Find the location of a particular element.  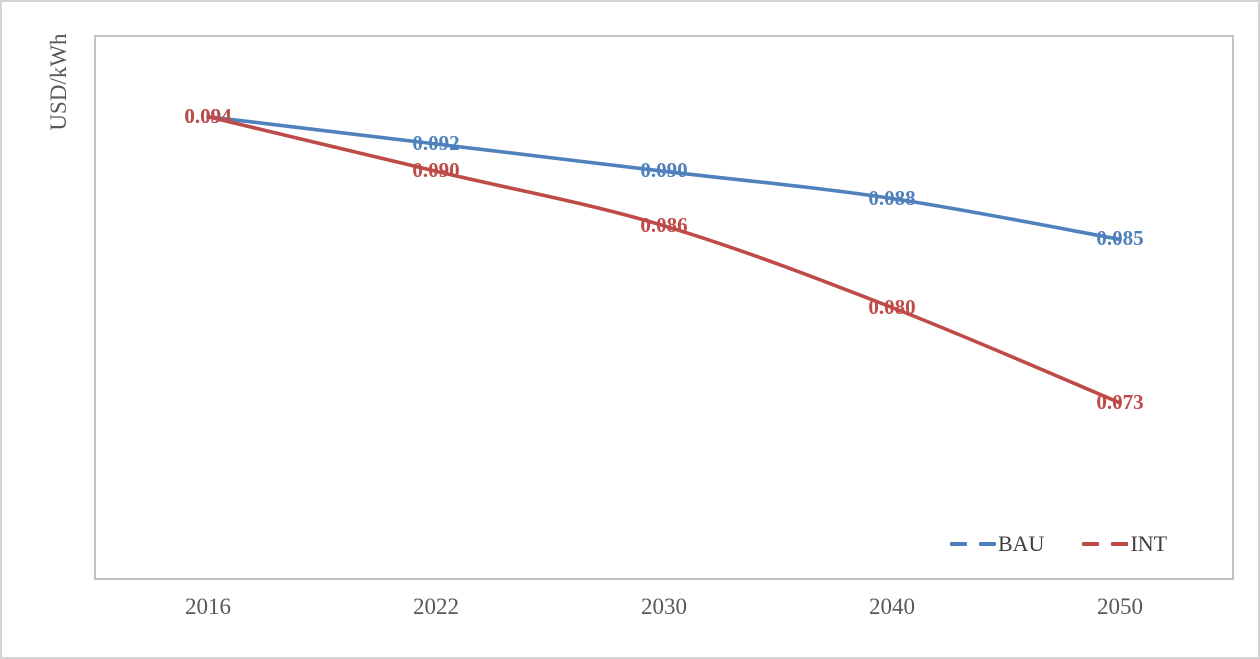

data-label-int-2030: 0.086 is located at coordinates (664, 224).